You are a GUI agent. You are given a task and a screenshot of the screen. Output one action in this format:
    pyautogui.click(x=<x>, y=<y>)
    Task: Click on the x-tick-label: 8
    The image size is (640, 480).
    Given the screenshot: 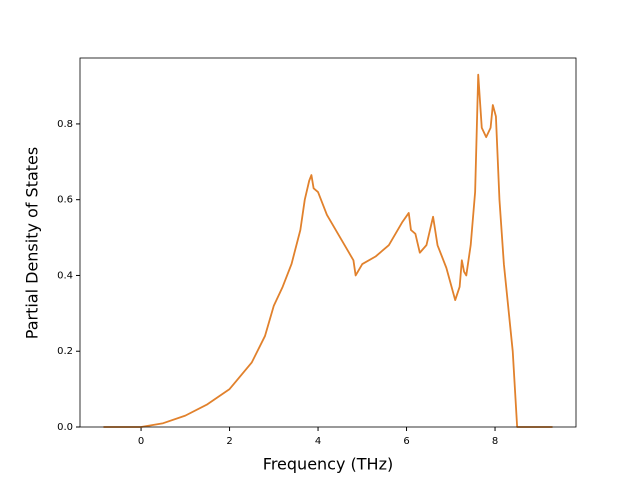 What is the action you would take?
    pyautogui.click(x=495, y=441)
    